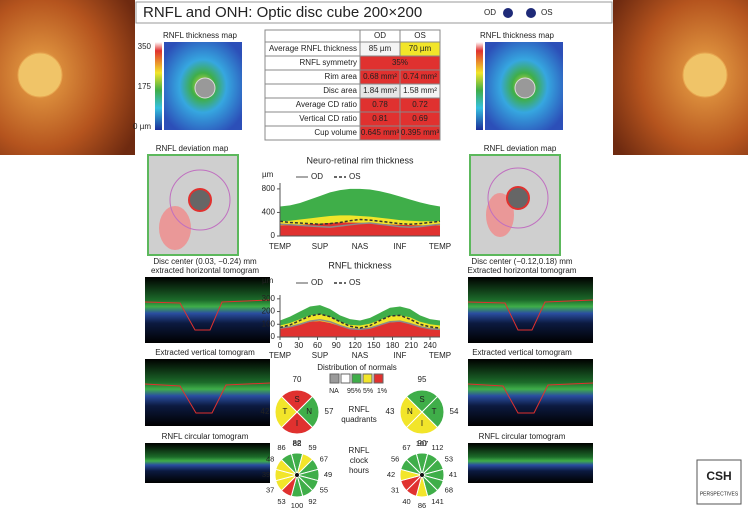 The height and width of the screenshot is (514, 748). What do you see at coordinates (420, 118) in the screenshot?
I see `cell-value: 0.69` at bounding box center [420, 118].